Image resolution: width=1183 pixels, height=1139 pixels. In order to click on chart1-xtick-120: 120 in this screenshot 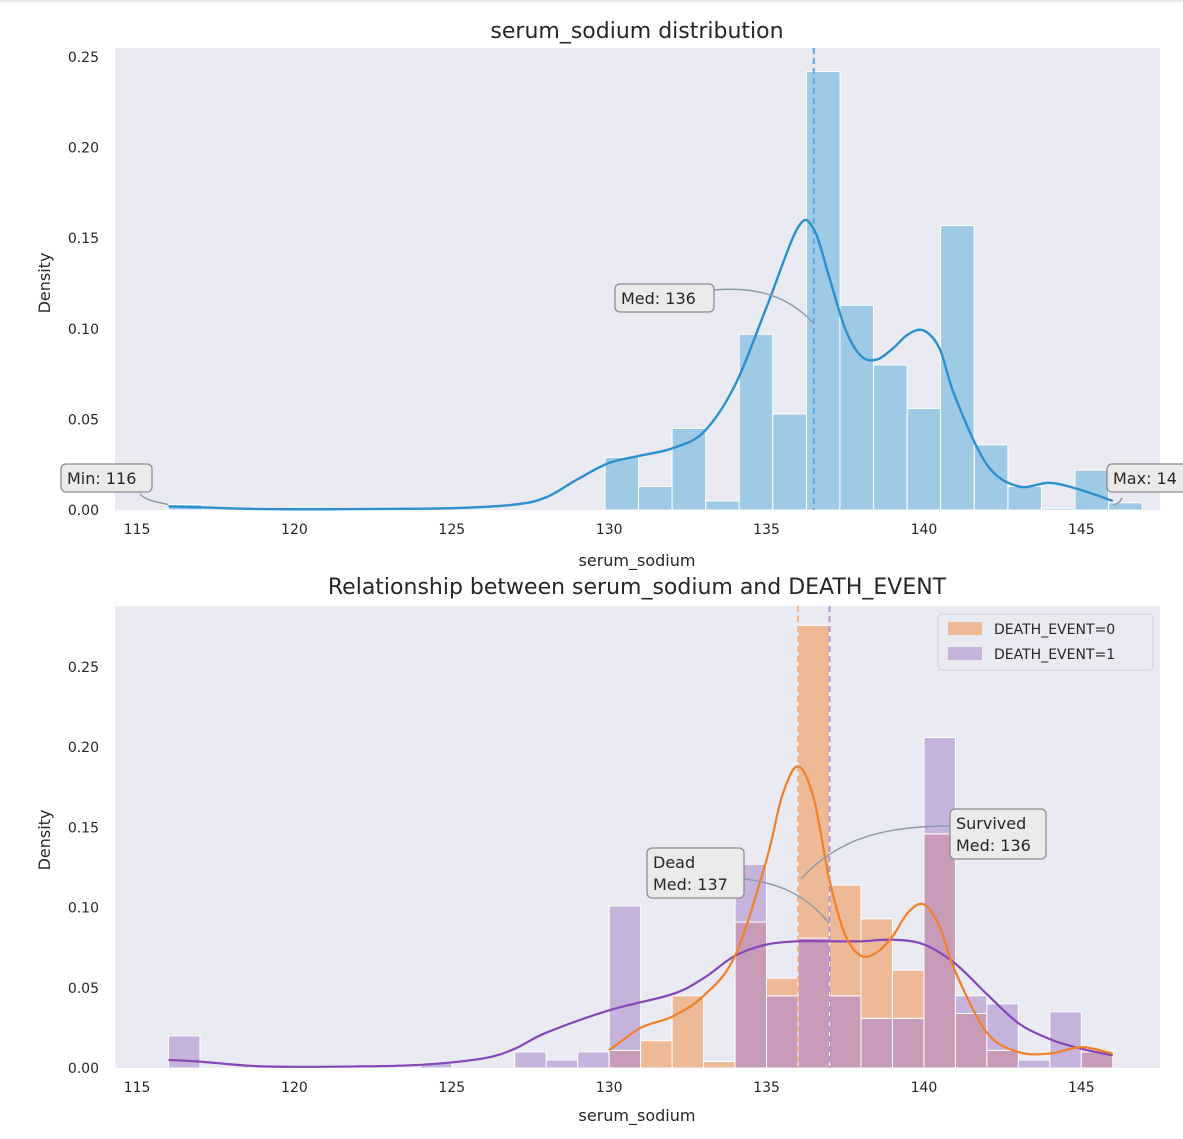, I will do `click(294, 530)`.